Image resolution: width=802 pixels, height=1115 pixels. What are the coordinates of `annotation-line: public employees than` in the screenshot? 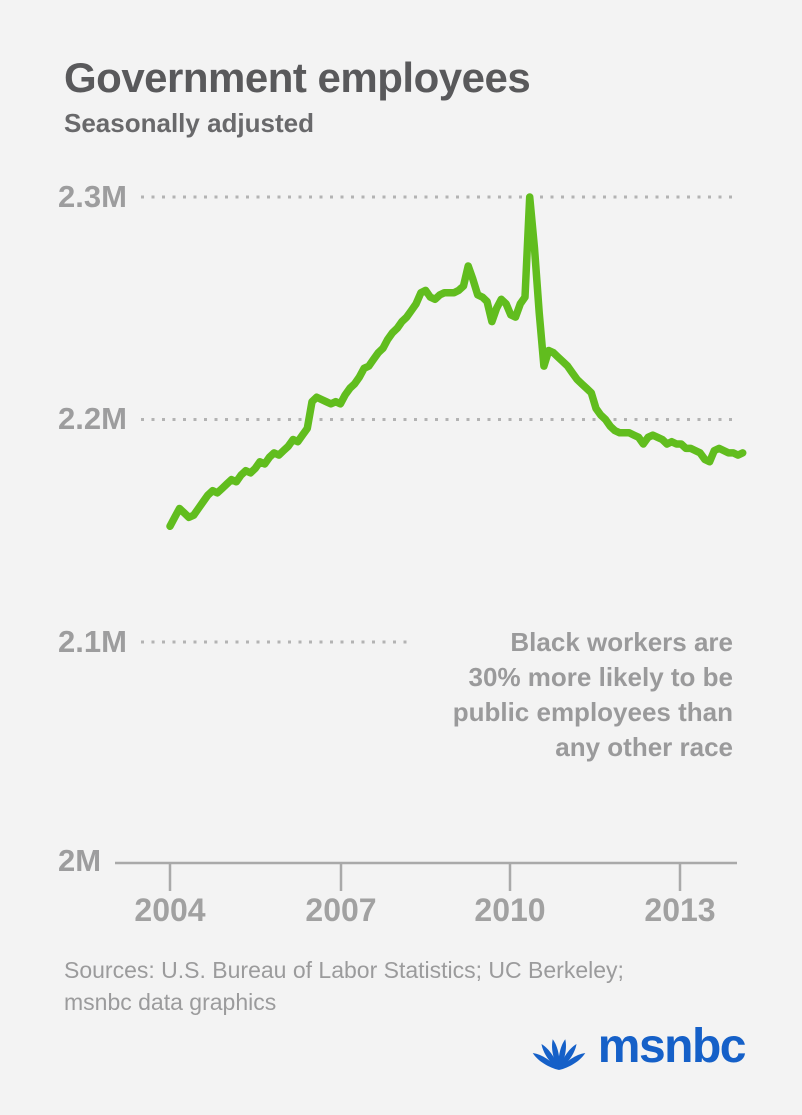 It's located at (592, 712).